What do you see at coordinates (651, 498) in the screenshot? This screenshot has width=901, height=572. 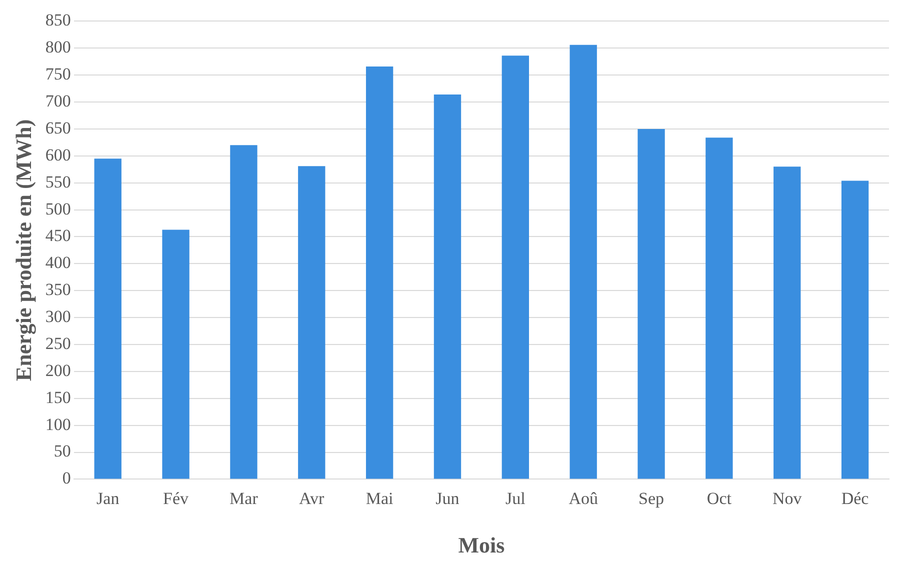 I see `x-tick-label: Sep` at bounding box center [651, 498].